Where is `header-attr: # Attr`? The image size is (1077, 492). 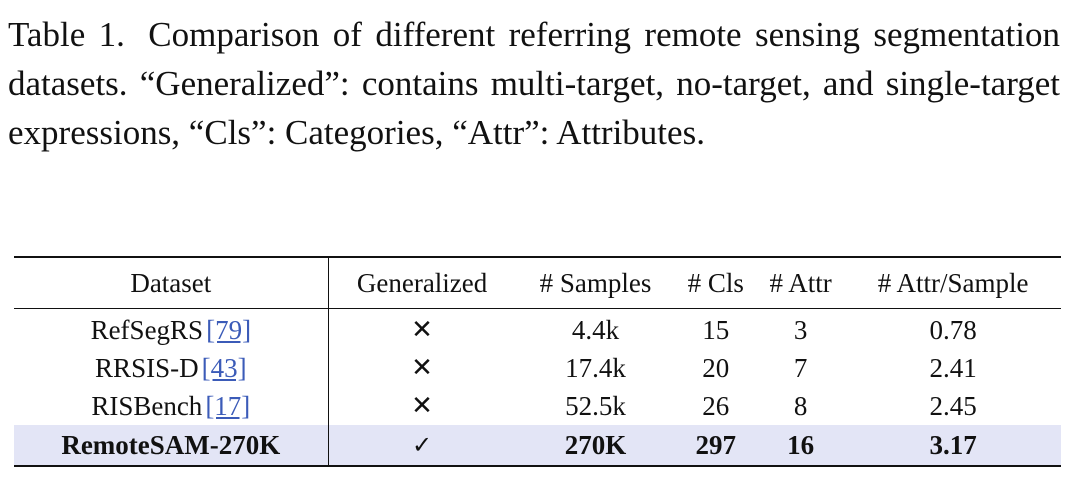
header-attr: # Attr is located at coordinates (800, 282).